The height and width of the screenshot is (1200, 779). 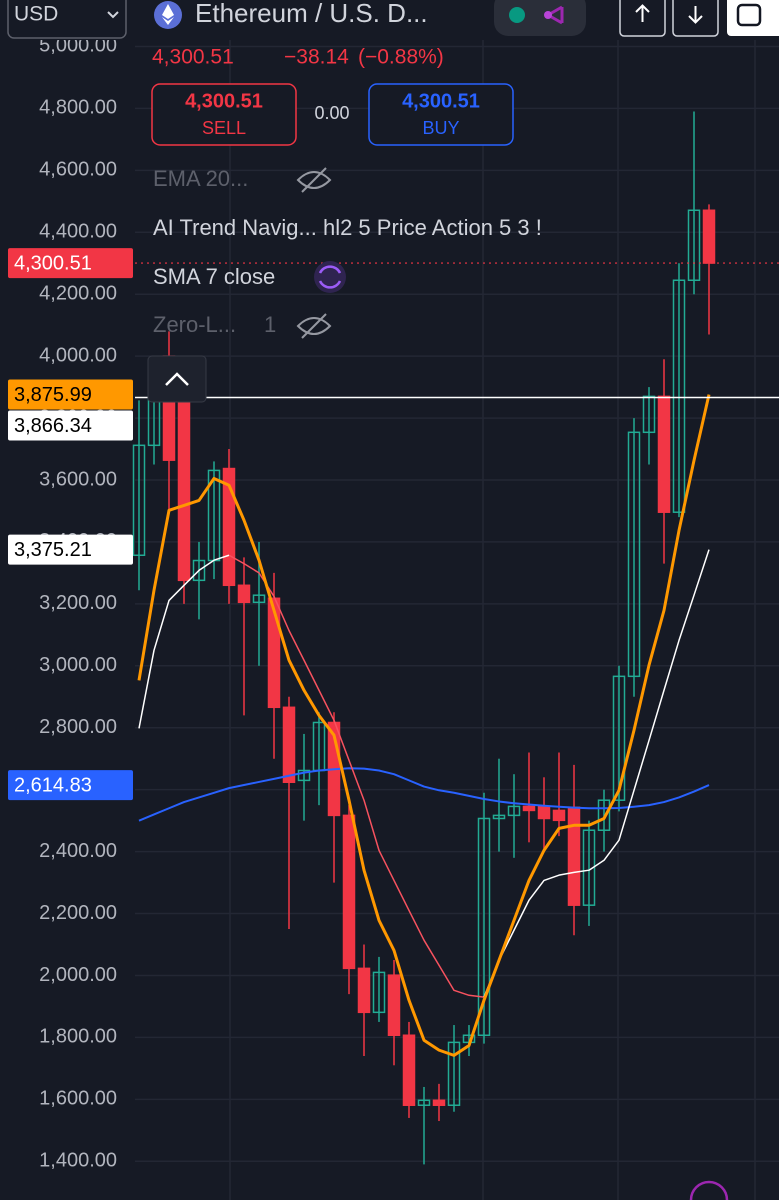 What do you see at coordinates (193, 57) in the screenshot?
I see `last-price: 4,300.51` at bounding box center [193, 57].